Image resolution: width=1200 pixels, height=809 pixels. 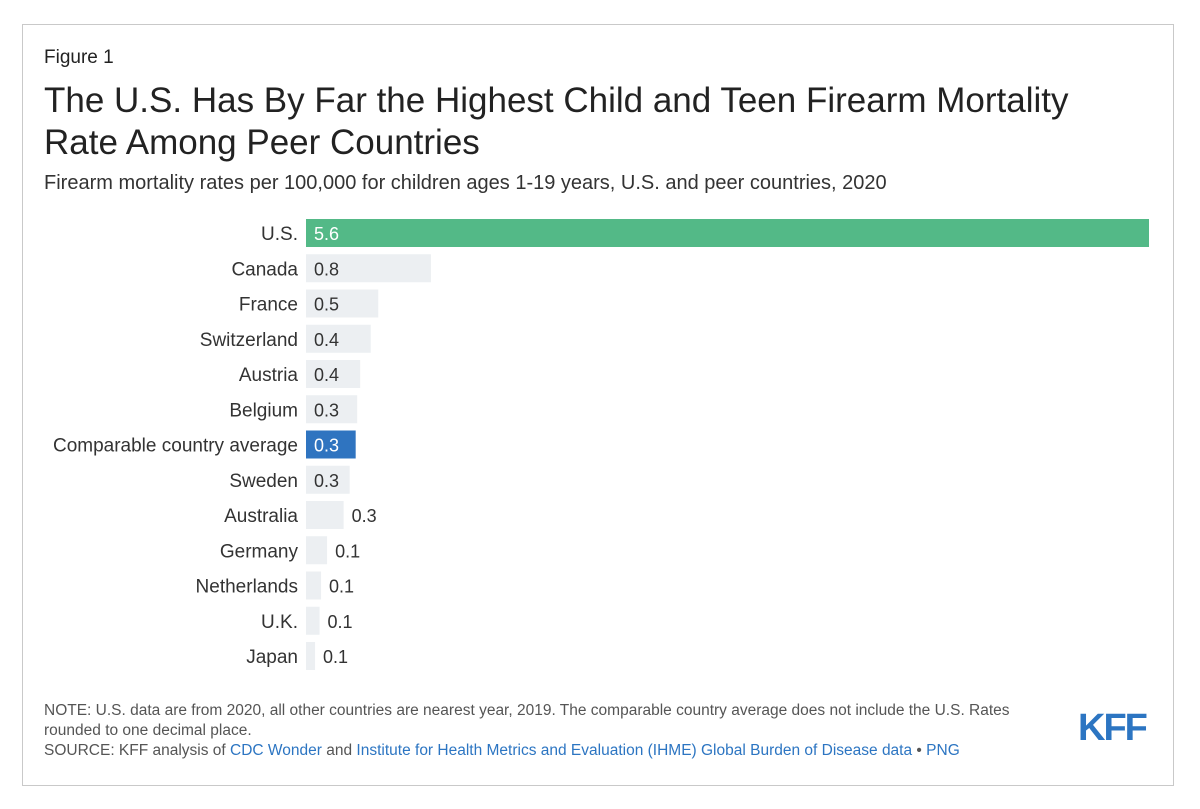 What do you see at coordinates (264, 269) in the screenshot?
I see `category-label-canada: Canada` at bounding box center [264, 269].